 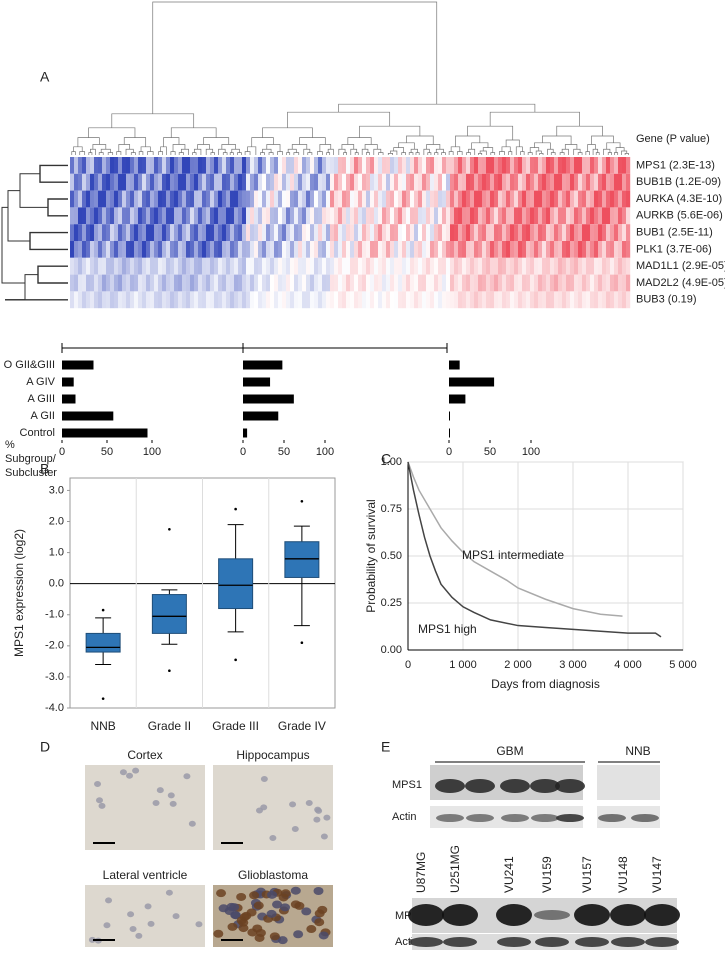 I want to click on box, so click(x=103, y=642).